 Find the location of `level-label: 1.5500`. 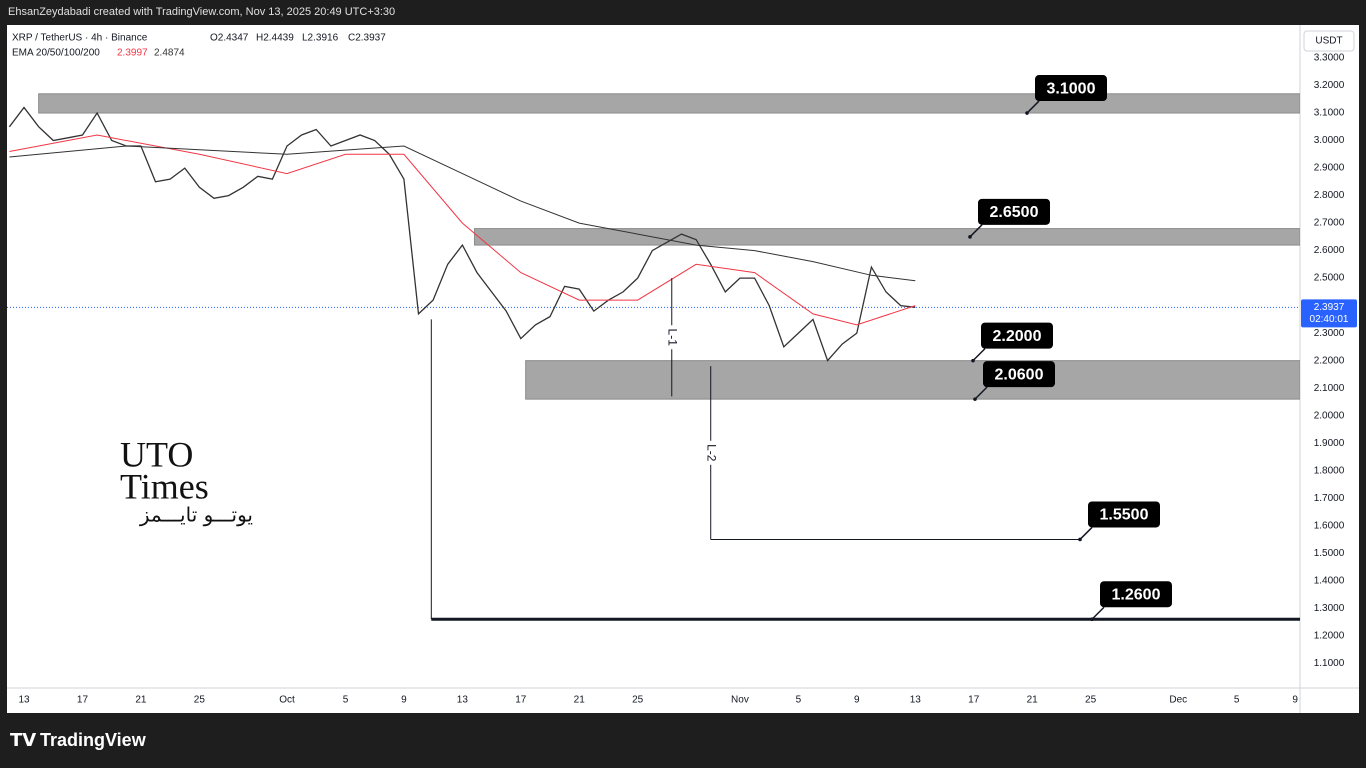

level-label: 1.5500 is located at coordinates (1124, 515).